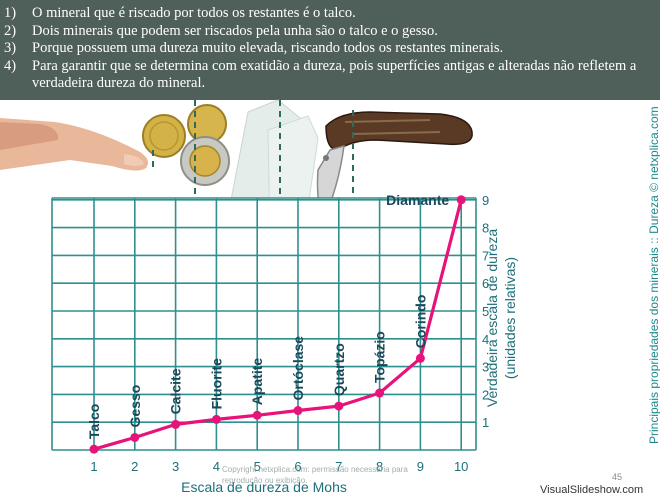  What do you see at coordinates (93, 466) in the screenshot?
I see `x-tick-label: 1` at bounding box center [93, 466].